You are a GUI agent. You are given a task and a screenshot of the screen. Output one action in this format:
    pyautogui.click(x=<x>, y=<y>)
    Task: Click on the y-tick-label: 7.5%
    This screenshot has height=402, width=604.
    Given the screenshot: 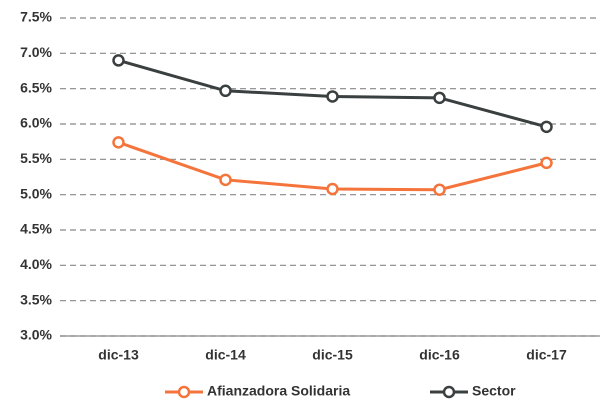 What is the action you would take?
    pyautogui.click(x=36, y=17)
    